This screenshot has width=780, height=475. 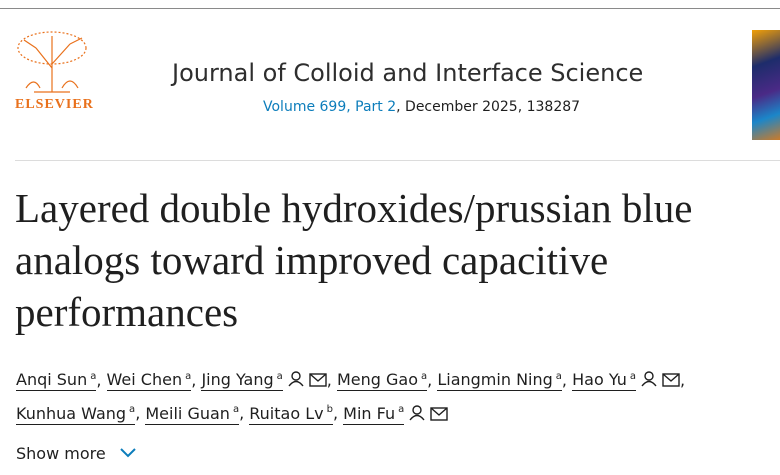 I want to click on volume-link: Volume 699, Part 2, so click(x=330, y=107).